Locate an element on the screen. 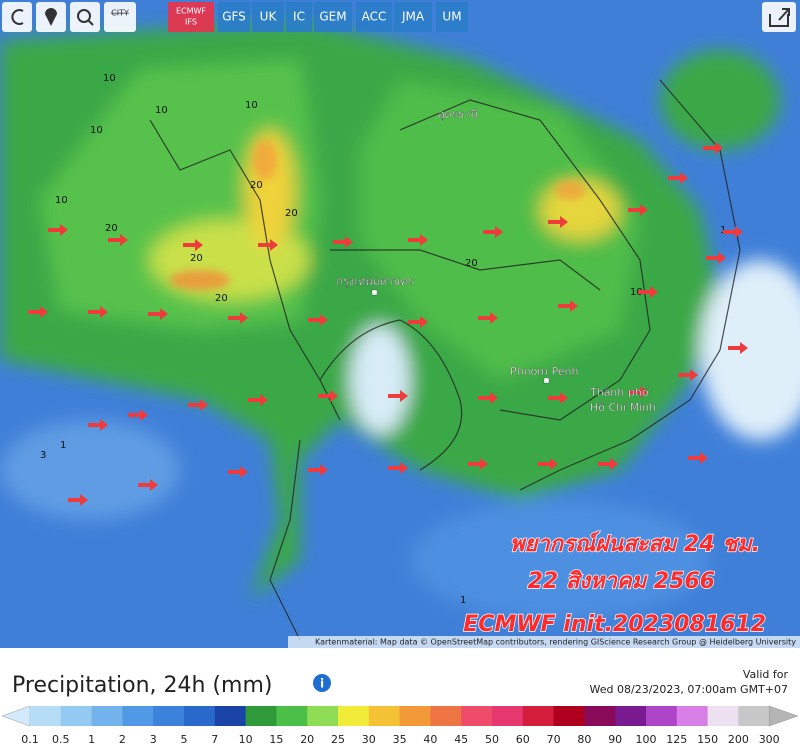 This screenshot has width=800, height=749. scale-label: 7 is located at coordinates (214, 739).